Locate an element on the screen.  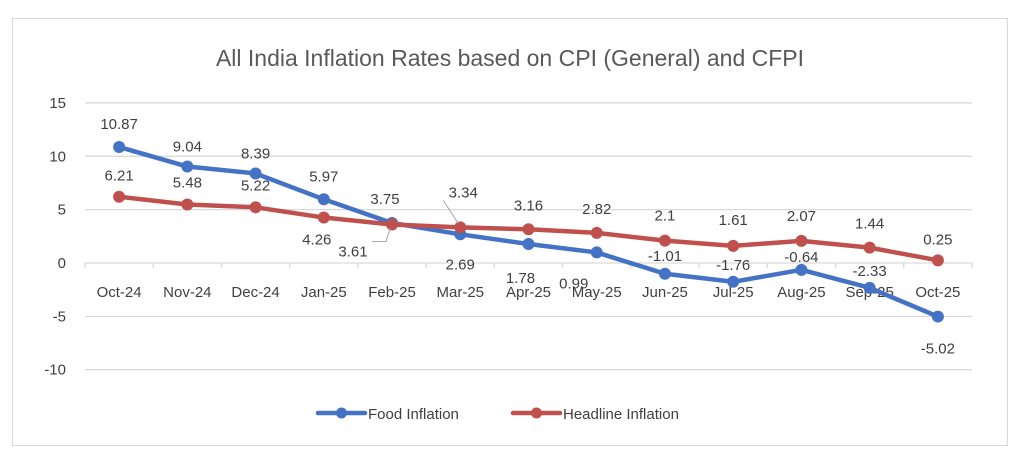
legend-headline-marker is located at coordinates (536, 413).